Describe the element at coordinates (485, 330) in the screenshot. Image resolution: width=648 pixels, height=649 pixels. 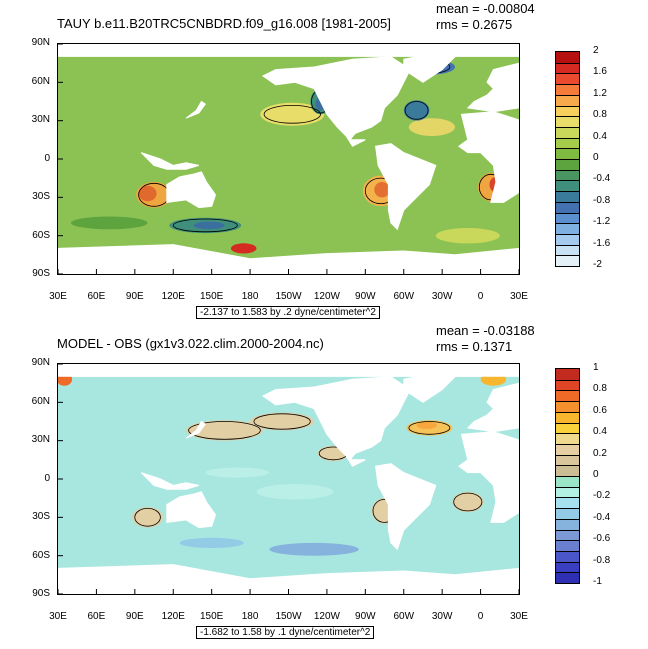
I see `mean-stat: mean = -0.03188` at that location.